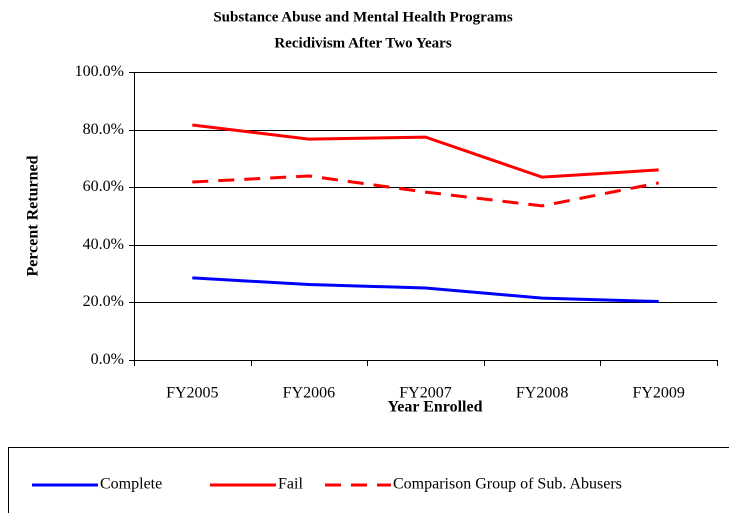  I want to click on x-tick-label: FY2005, so click(192, 393).